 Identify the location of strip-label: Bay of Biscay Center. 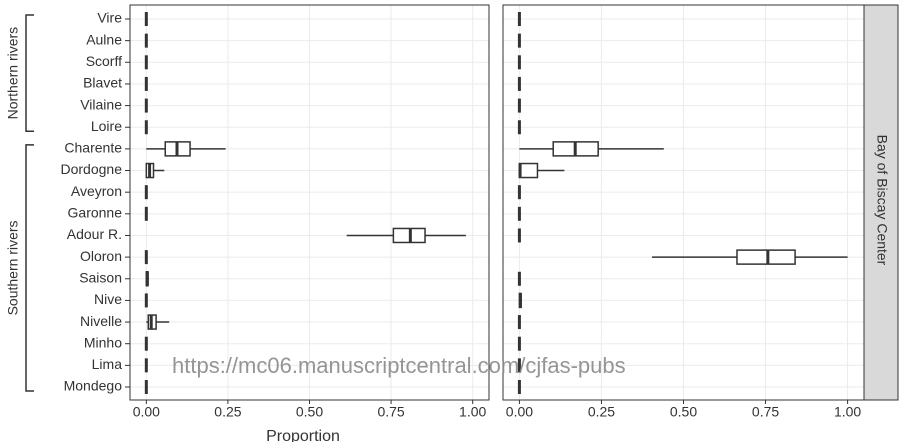
(882, 200).